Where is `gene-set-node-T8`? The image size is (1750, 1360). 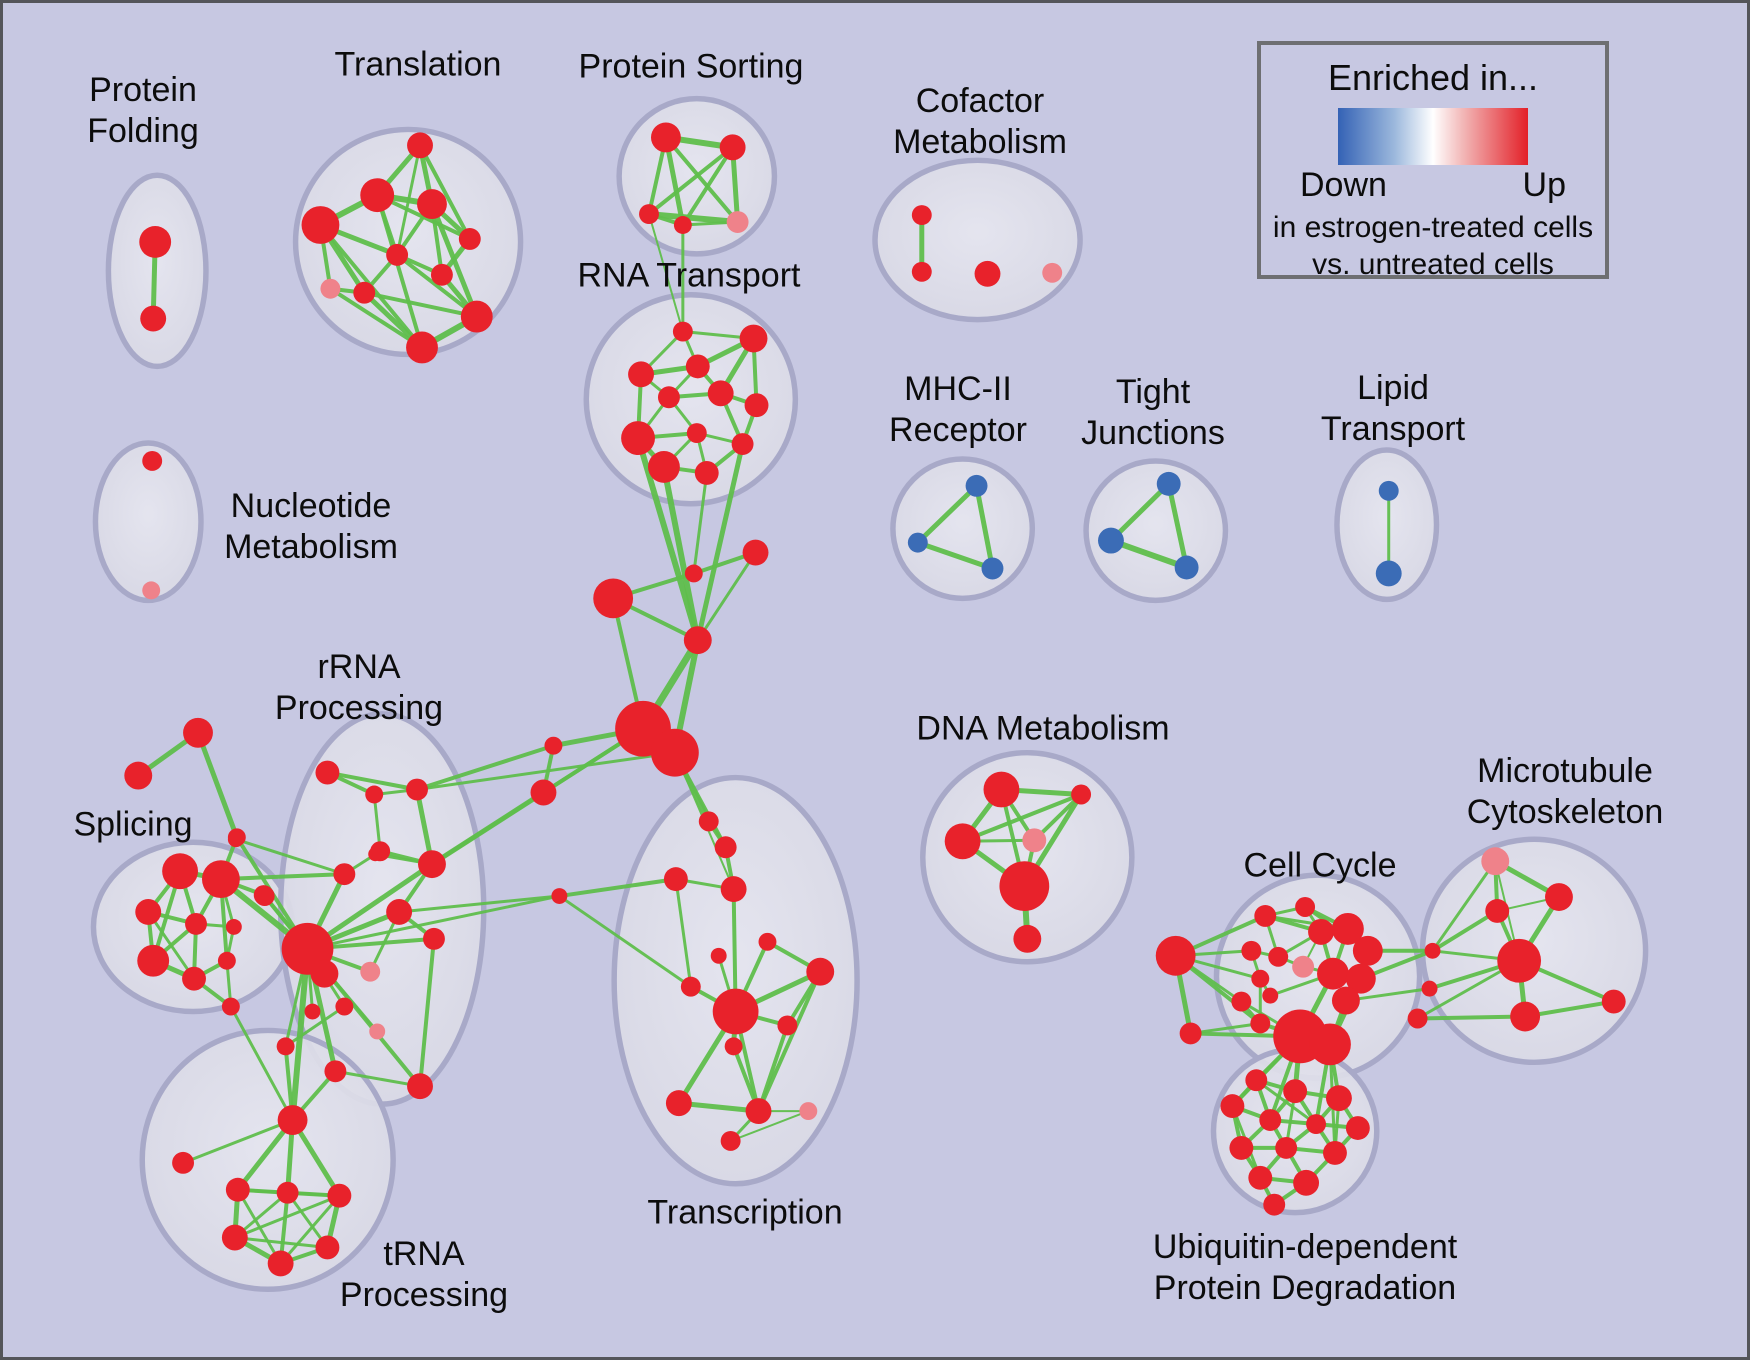
gene-set-node-T8 is located at coordinates (364, 292).